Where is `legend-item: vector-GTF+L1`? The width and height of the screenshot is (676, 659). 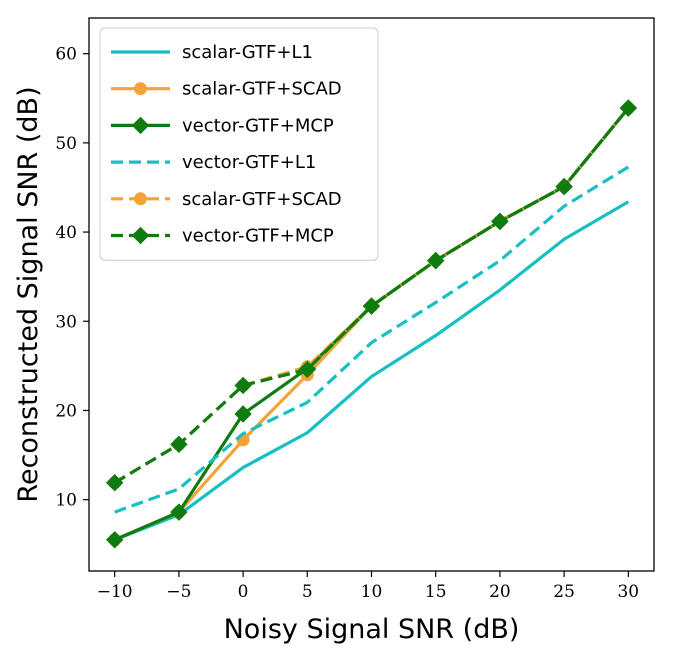 legend-item: vector-GTF+L1 is located at coordinates (213, 162).